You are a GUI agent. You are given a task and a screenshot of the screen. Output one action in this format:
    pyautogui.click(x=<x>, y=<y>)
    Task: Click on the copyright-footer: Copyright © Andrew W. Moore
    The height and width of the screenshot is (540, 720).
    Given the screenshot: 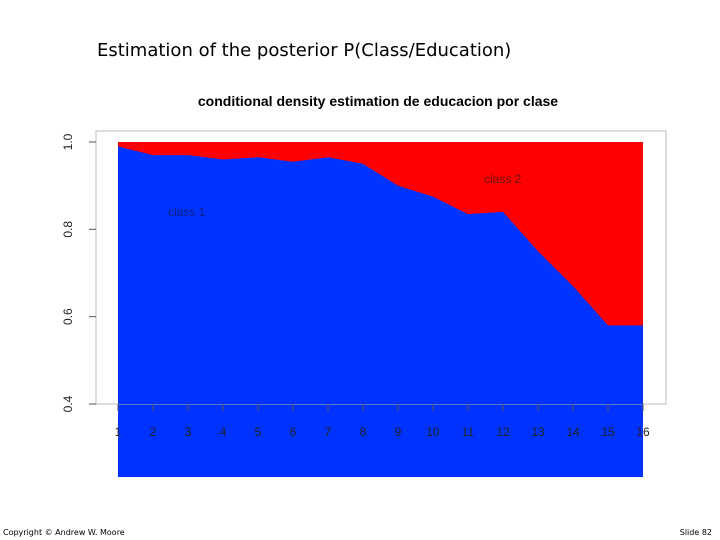 What is the action you would take?
    pyautogui.click(x=64, y=532)
    